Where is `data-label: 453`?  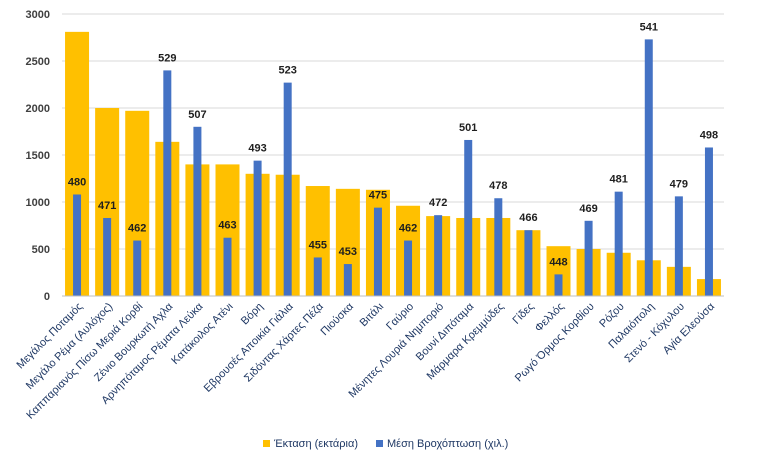 data-label: 453 is located at coordinates (348, 252).